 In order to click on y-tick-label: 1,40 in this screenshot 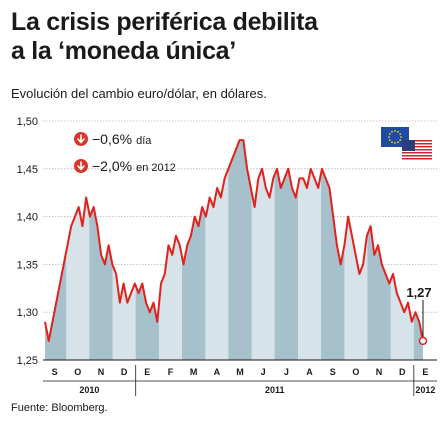, I will do `click(27, 218)`.